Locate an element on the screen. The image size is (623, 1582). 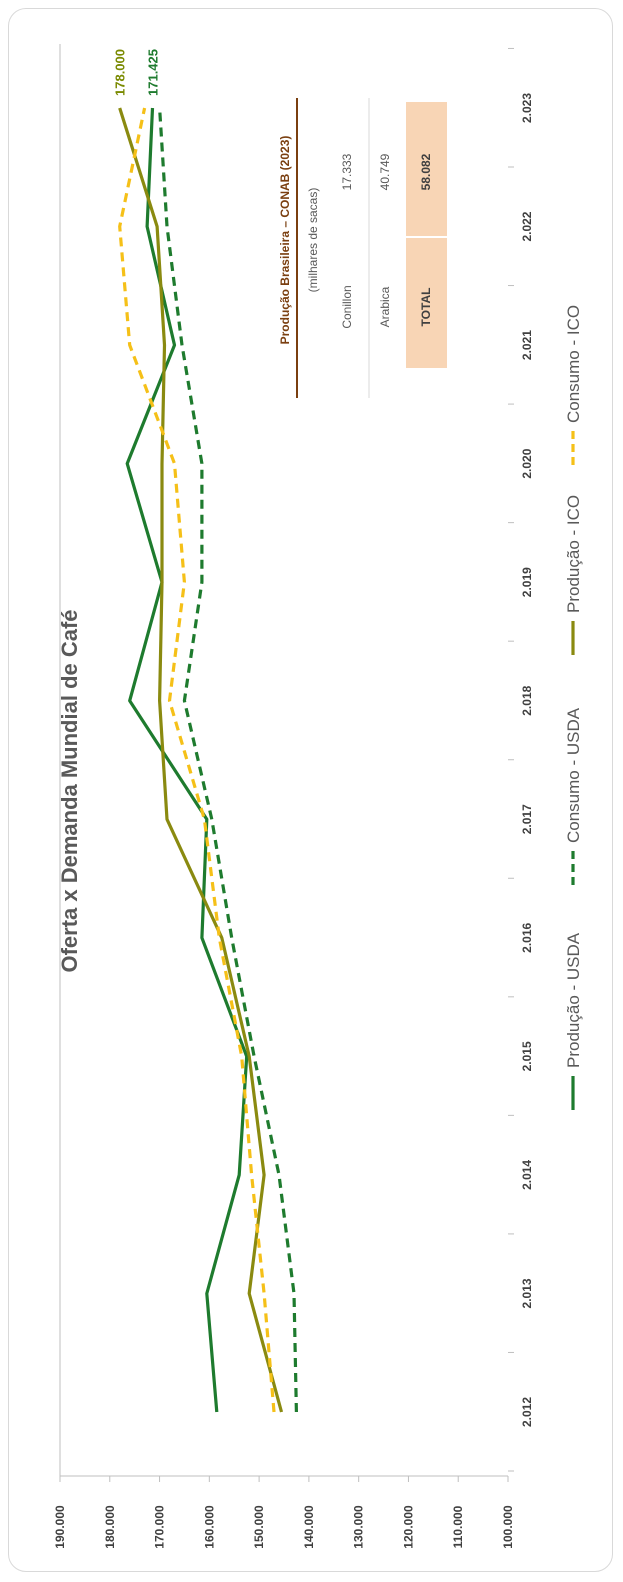
category-tick-label: 2.021 is located at coordinates (527, 345).